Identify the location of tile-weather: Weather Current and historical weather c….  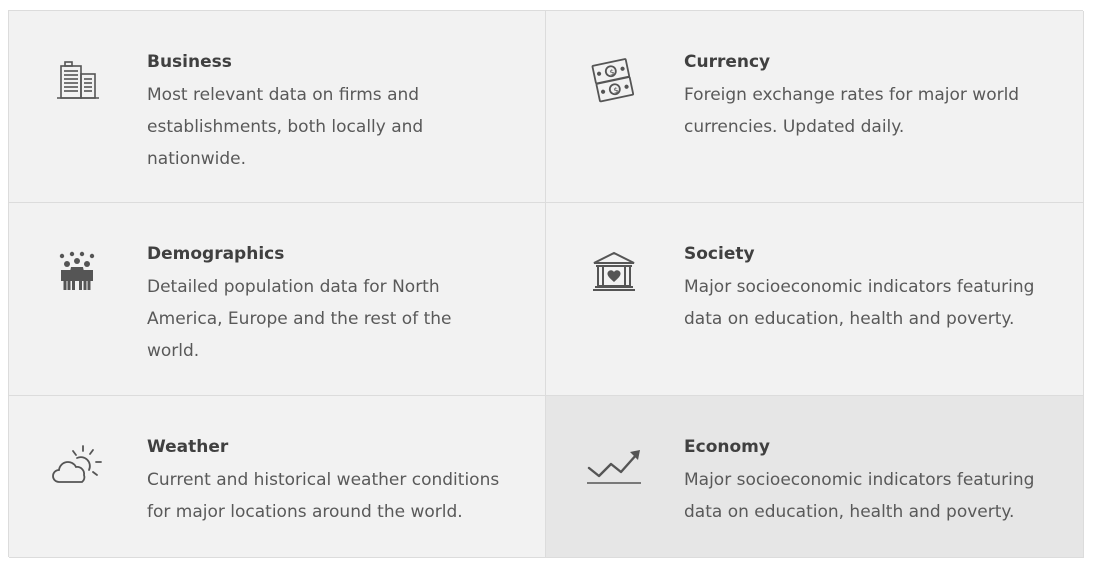
(277, 477).